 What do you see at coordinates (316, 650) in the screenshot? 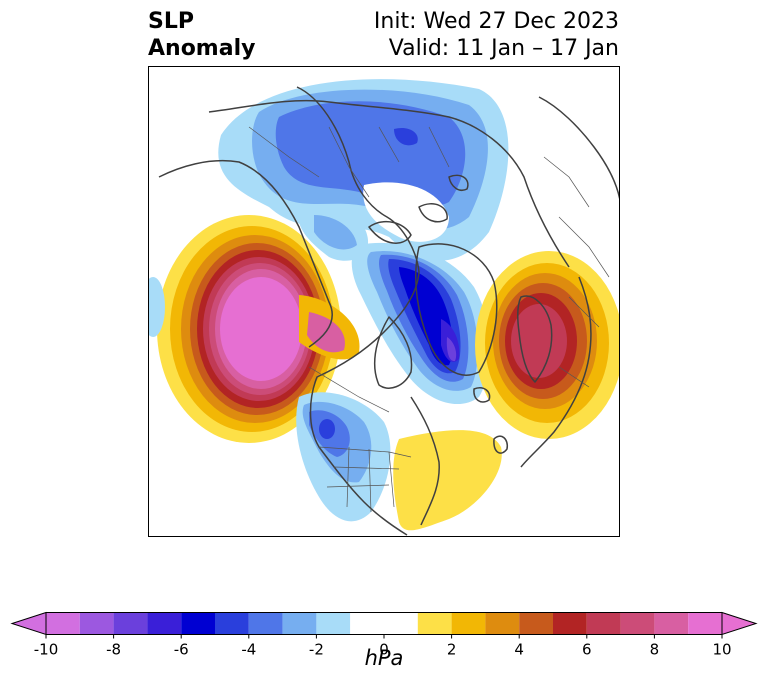
I see `colorbar-tick-label: -2` at bounding box center [316, 650].